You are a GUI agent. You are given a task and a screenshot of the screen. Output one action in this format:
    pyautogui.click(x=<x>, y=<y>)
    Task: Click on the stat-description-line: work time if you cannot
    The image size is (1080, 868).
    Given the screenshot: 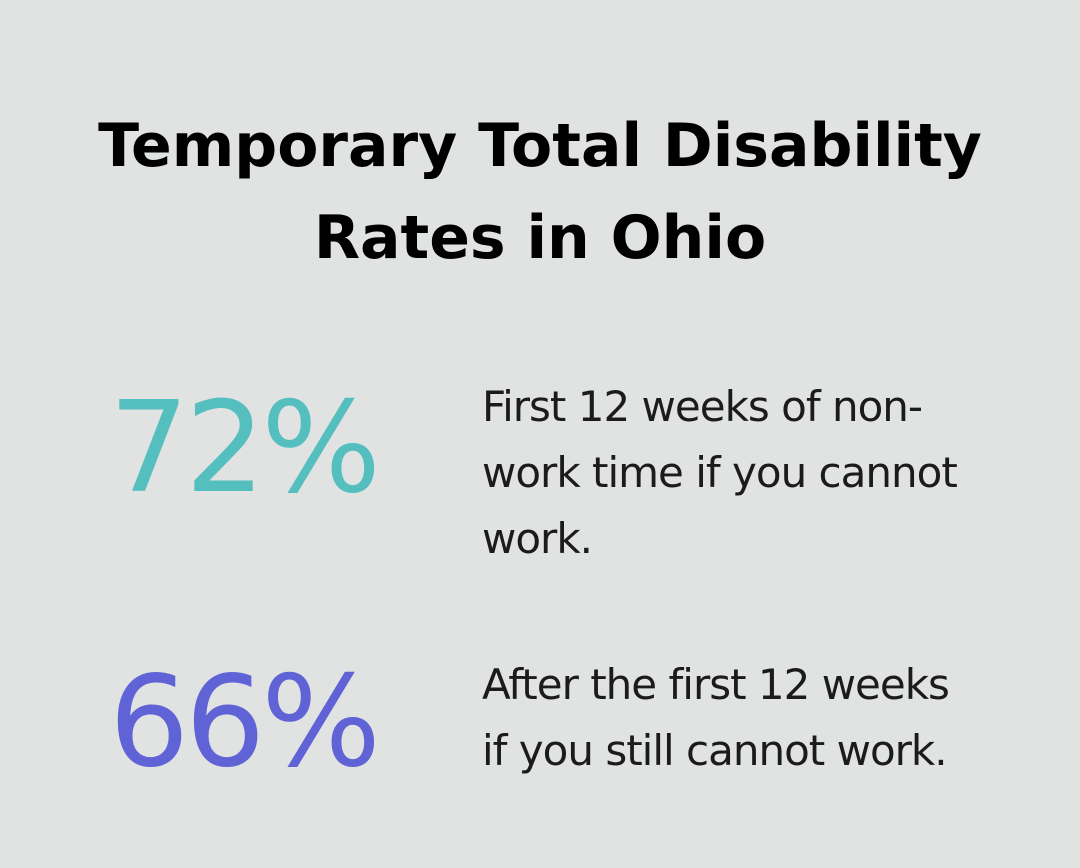 What is the action you would take?
    pyautogui.click(x=720, y=472)
    